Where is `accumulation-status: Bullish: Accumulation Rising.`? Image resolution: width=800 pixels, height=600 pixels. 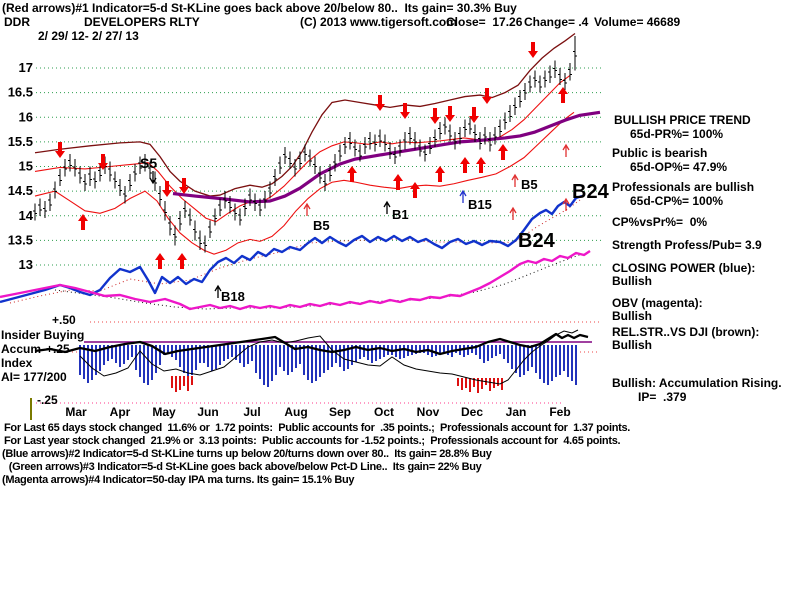 accumulation-status: Bullish: Accumulation Rising. is located at coordinates (697, 383).